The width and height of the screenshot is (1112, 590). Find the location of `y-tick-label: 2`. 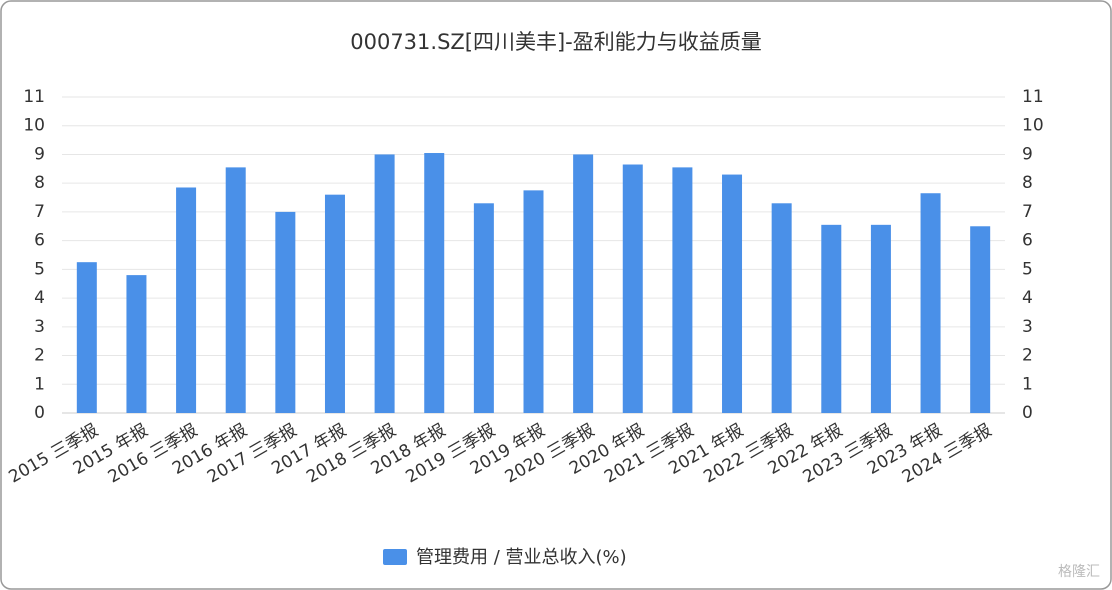

y-tick-label: 2 is located at coordinates (39, 356).